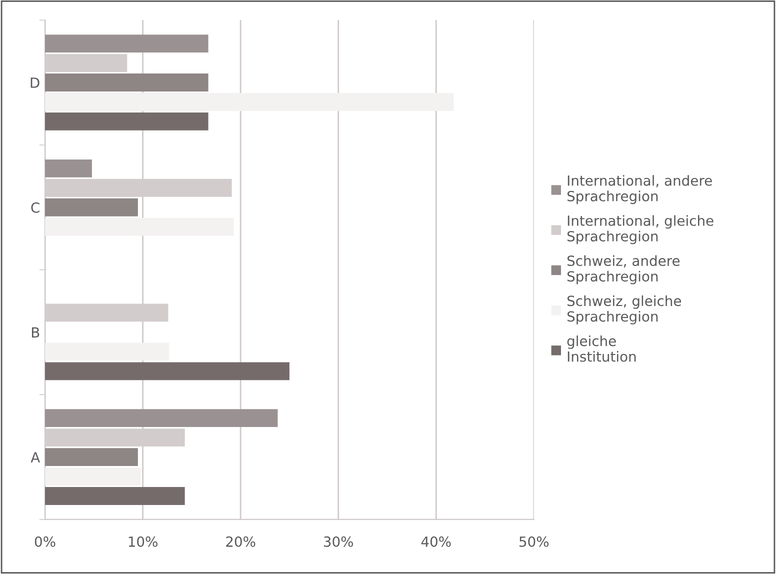 The image size is (776, 574). Describe the element at coordinates (436, 541) in the screenshot. I see `x-tick-label: 40%` at that location.